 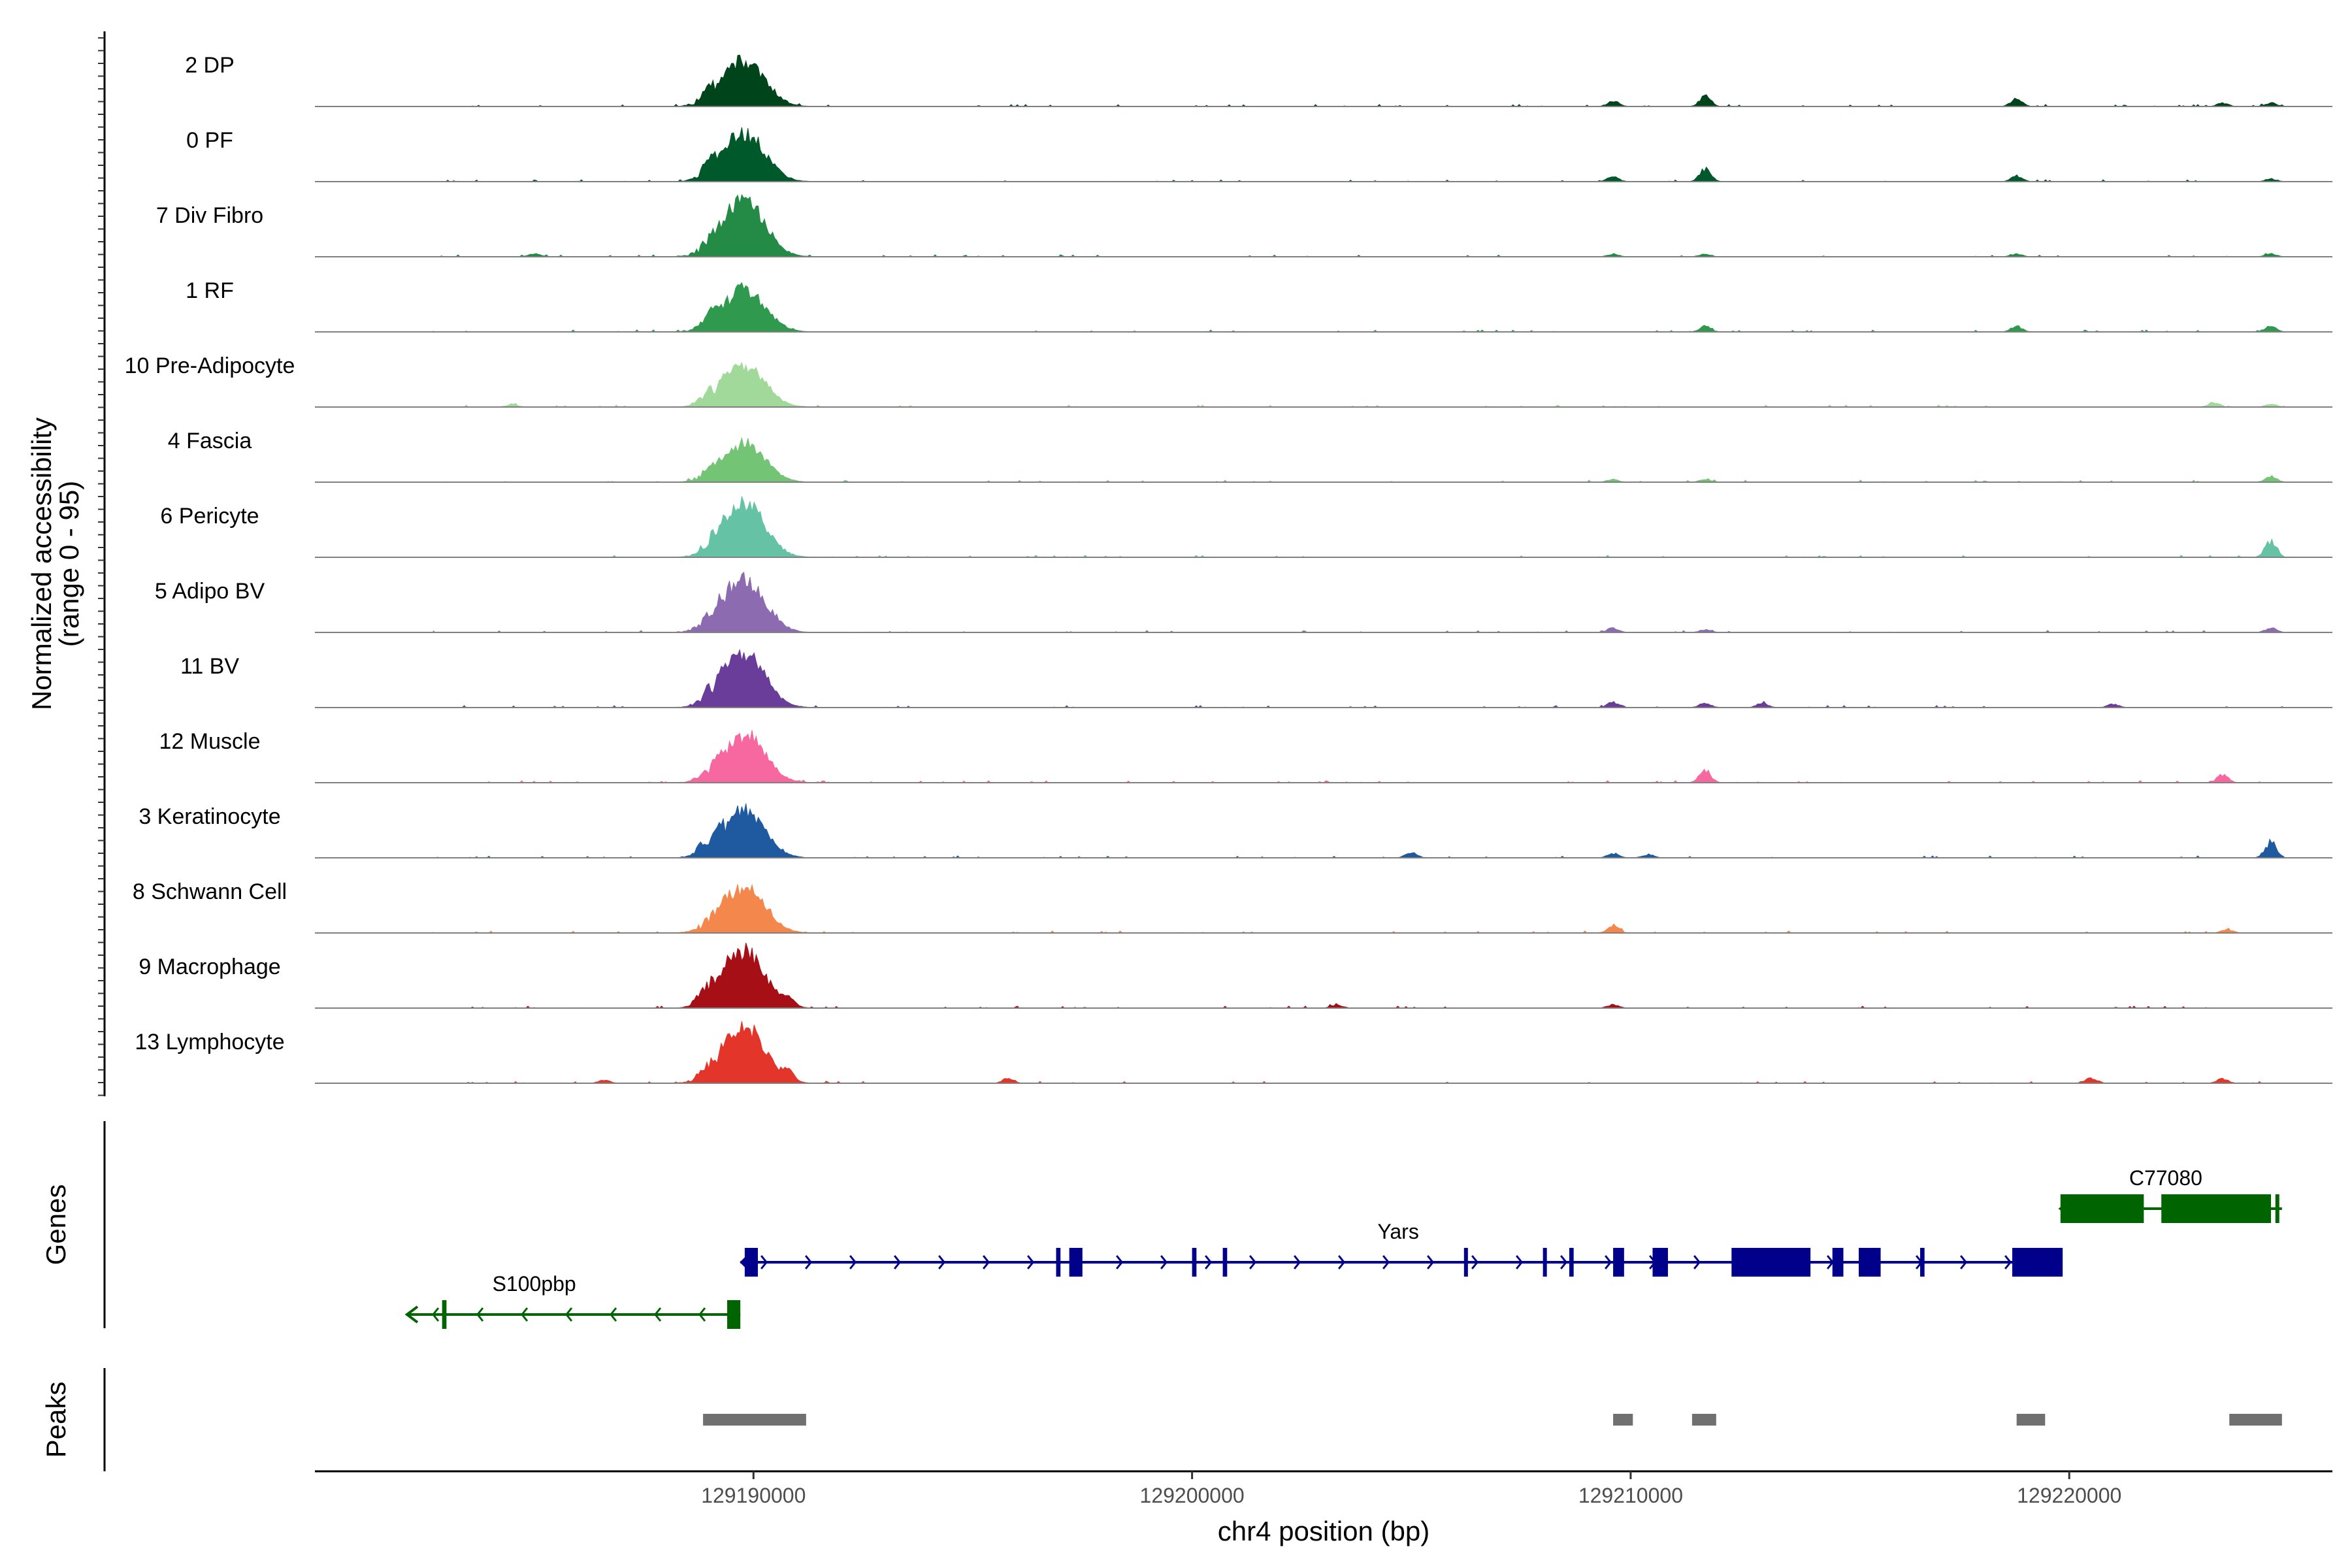 I want to click on track-12-muscle: 12 Muscle, so click(x=1245, y=756).